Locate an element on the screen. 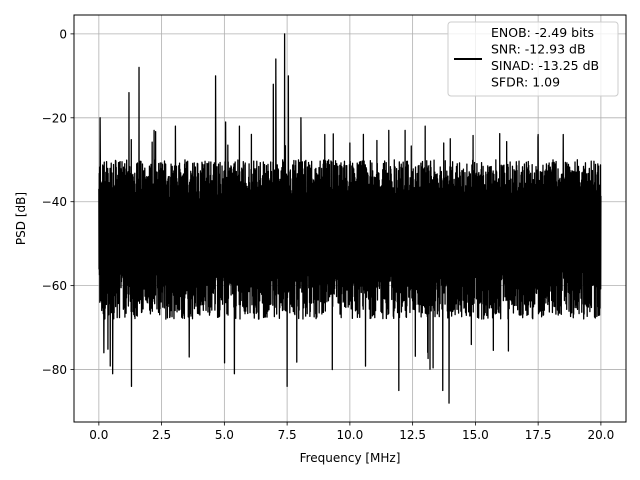  legend-entry-snr: SNR: -12.93 dB is located at coordinates (538, 49).